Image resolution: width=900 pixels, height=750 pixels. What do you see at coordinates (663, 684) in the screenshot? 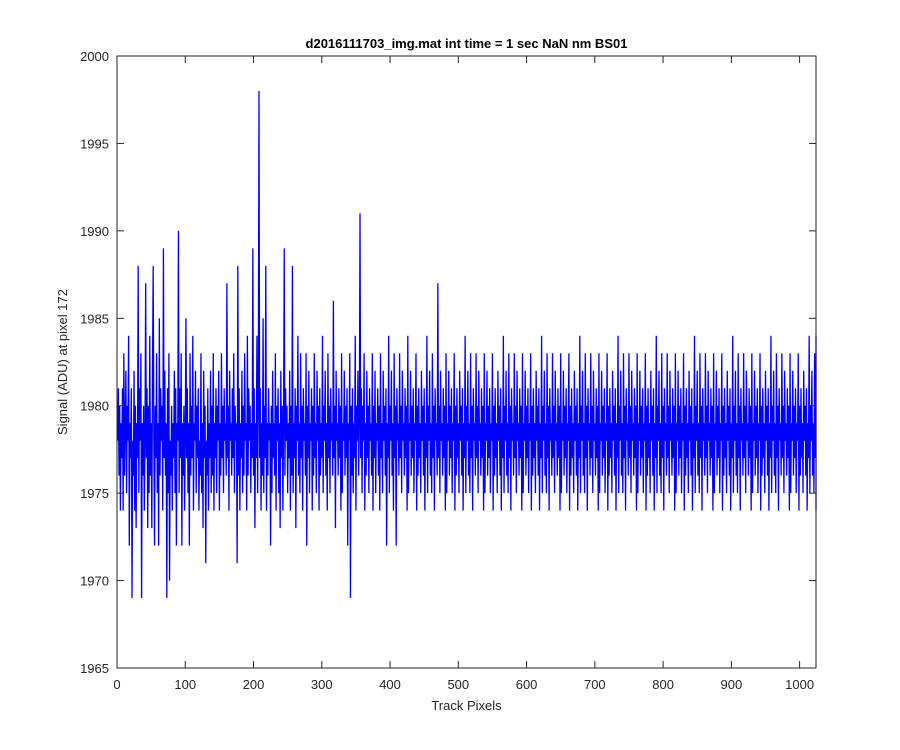
I see `x-tick-label: 800` at bounding box center [663, 684].